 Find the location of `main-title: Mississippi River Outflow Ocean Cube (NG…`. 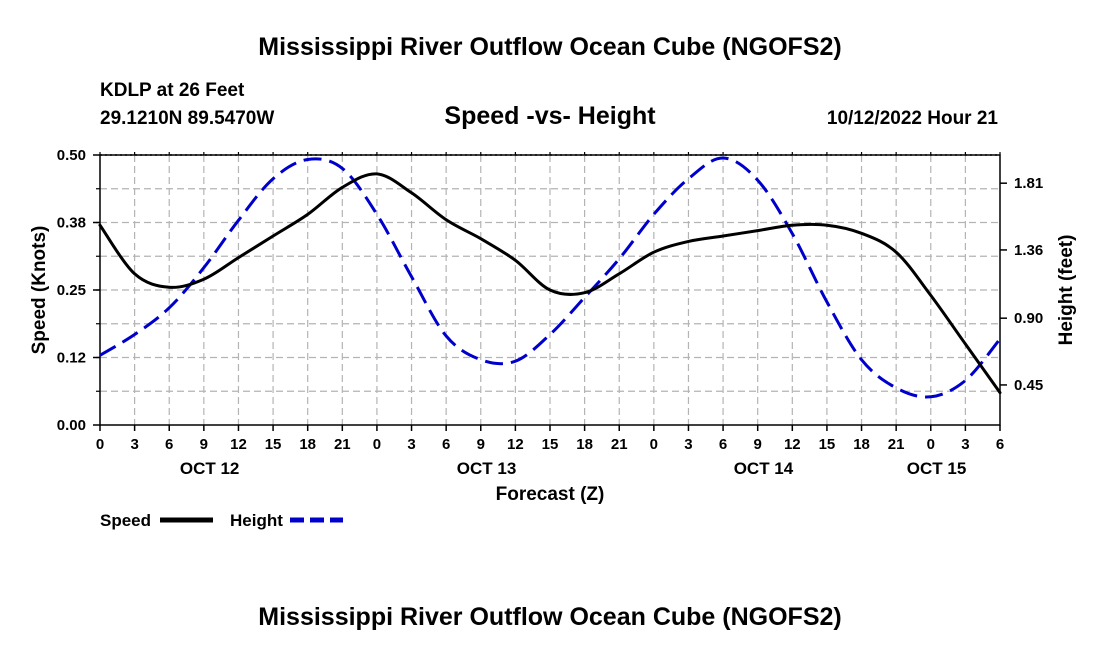

main-title: Mississippi River Outflow Ocean Cube (NG… is located at coordinates (549, 47).